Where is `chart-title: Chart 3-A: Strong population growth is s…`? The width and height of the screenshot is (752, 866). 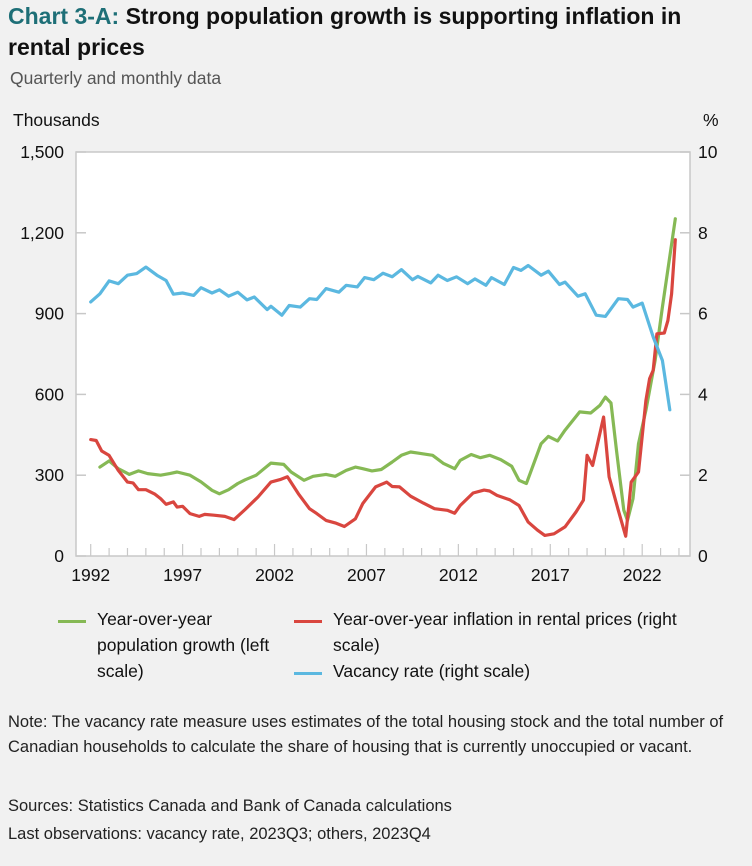 chart-title: Chart 3-A: Strong population growth is s… is located at coordinates (378, 32).